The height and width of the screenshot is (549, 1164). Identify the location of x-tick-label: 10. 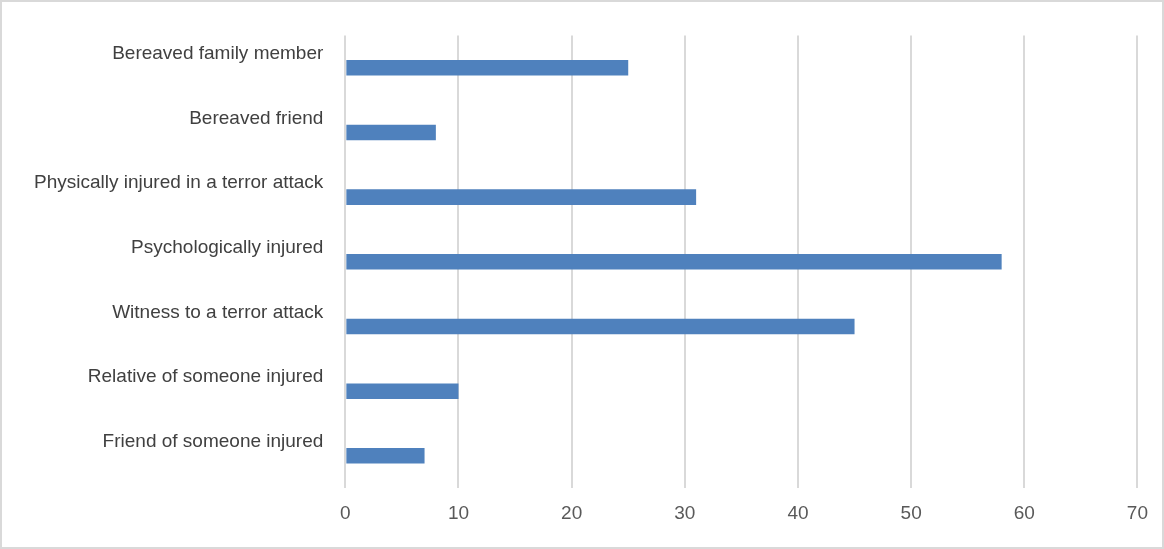
(458, 512).